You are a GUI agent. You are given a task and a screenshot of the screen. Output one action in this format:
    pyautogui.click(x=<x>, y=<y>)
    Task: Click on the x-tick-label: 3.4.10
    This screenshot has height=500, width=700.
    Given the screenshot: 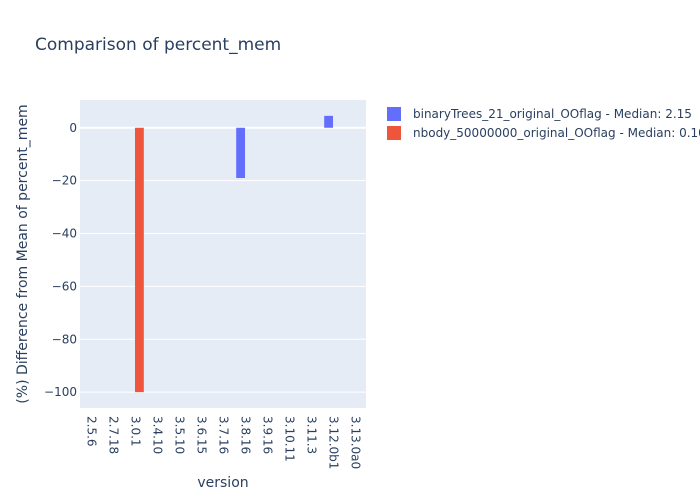 What is the action you would take?
    pyautogui.click(x=158, y=435)
    